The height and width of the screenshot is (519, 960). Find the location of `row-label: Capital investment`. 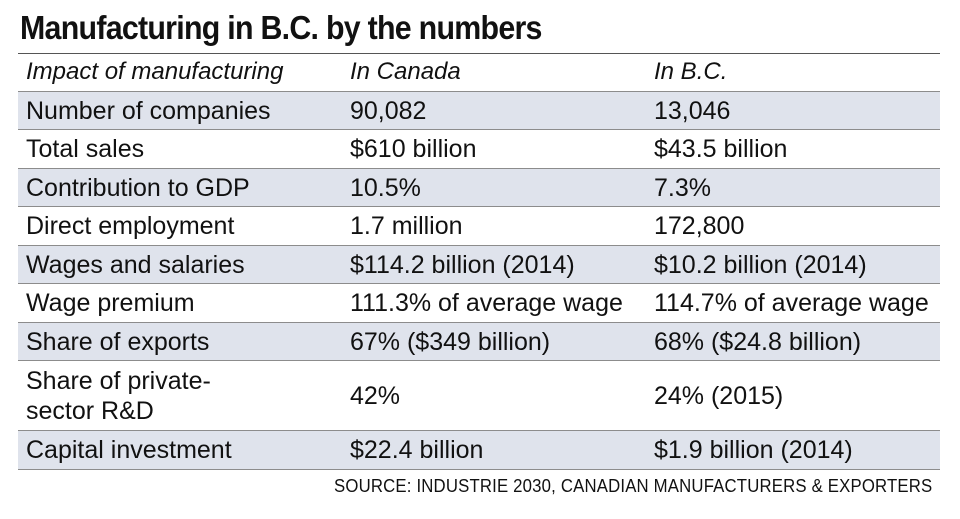

row-label: Capital investment is located at coordinates (129, 450).